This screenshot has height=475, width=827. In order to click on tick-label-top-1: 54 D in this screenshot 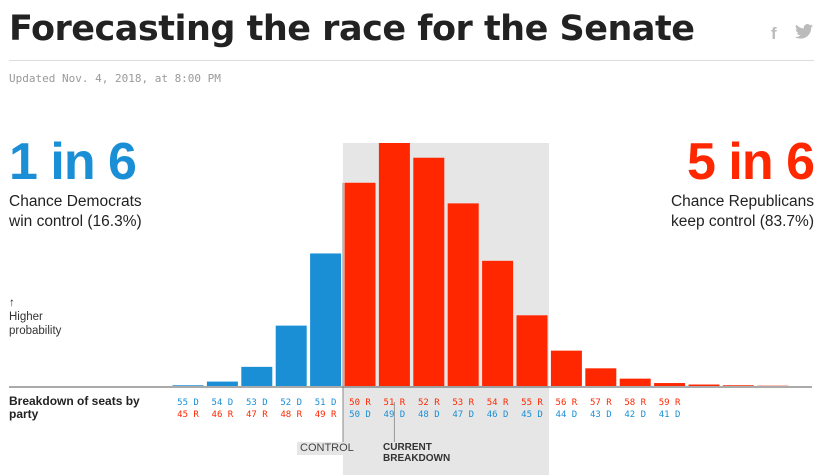, I will do `click(223, 403)`.